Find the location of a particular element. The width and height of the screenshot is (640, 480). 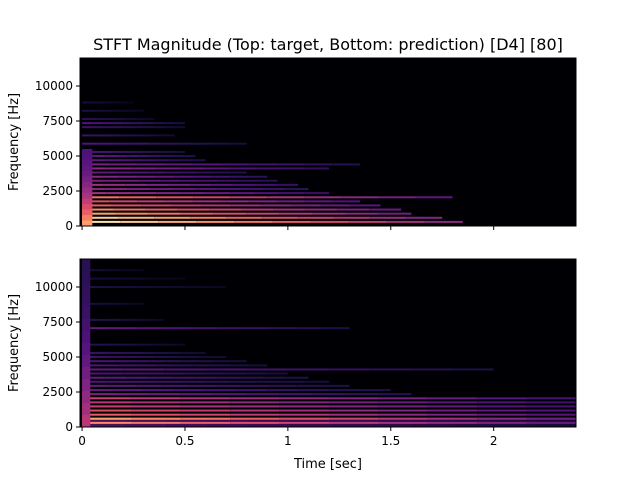

x-tick-label: 0.5 is located at coordinates (184, 441).